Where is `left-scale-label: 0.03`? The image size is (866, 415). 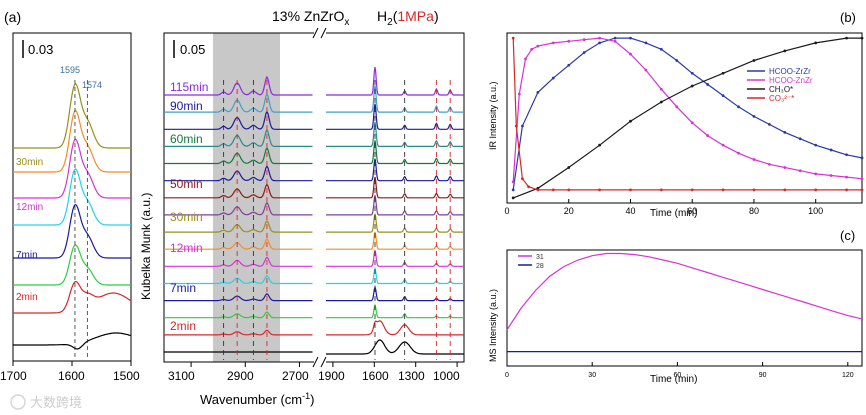
left-scale-label: 0.03 is located at coordinates (40, 49).